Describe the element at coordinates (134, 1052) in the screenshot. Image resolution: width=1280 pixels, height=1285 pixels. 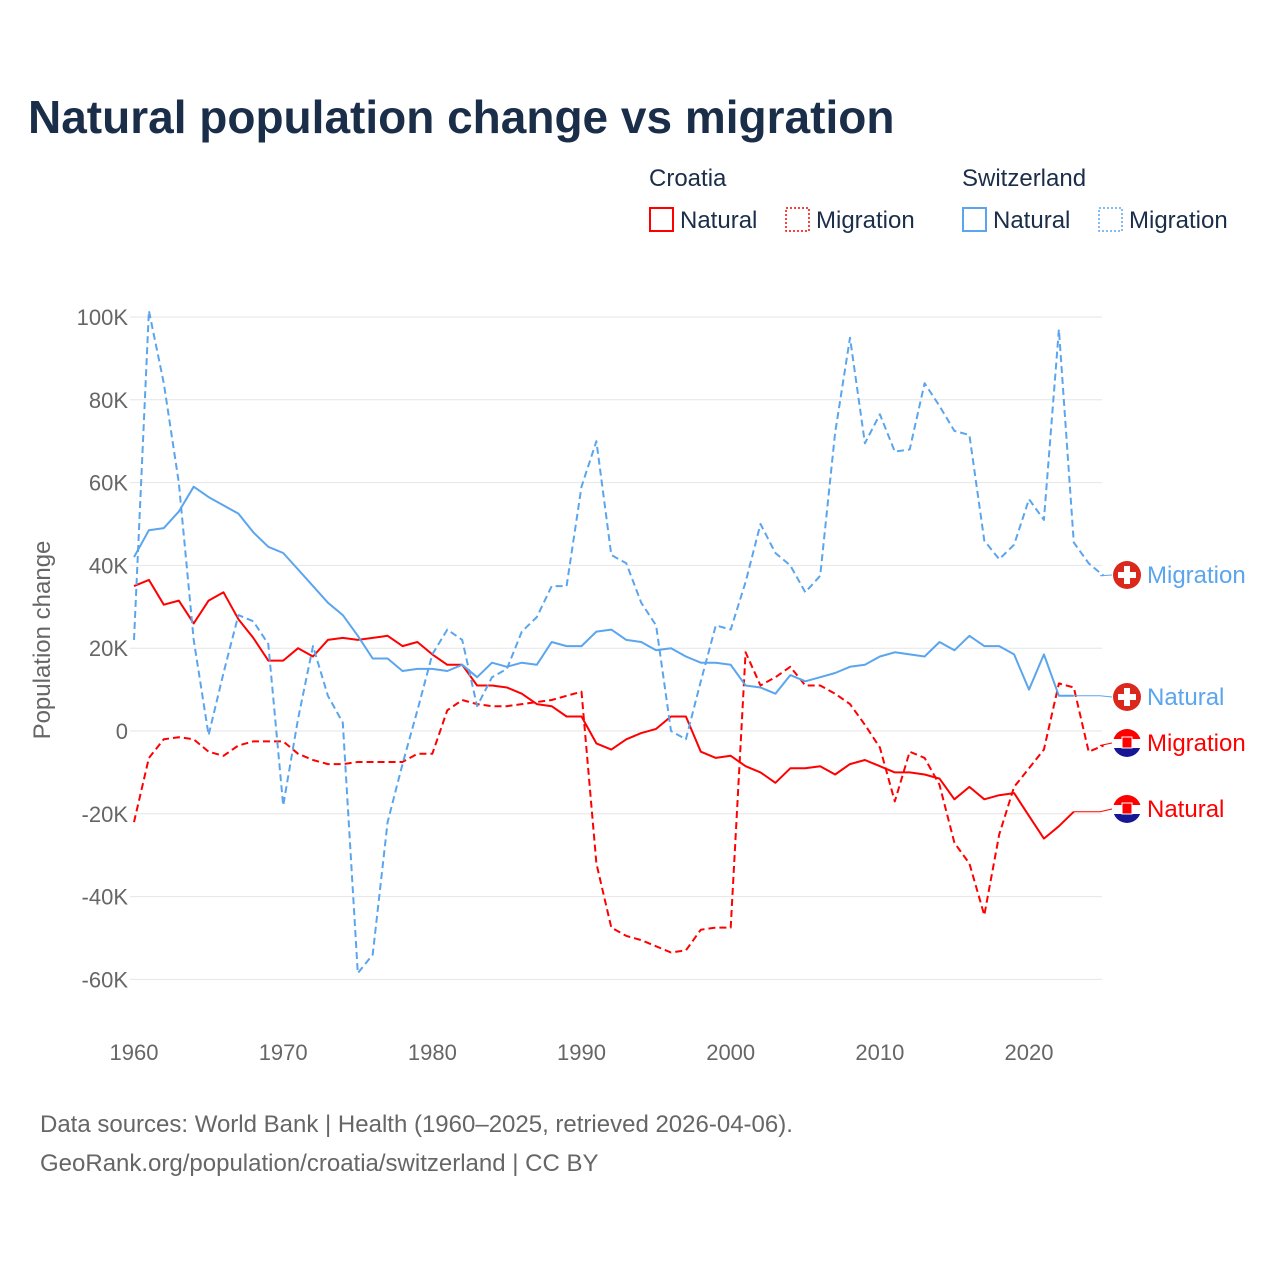
I see `x-tick-label: 1960` at that location.